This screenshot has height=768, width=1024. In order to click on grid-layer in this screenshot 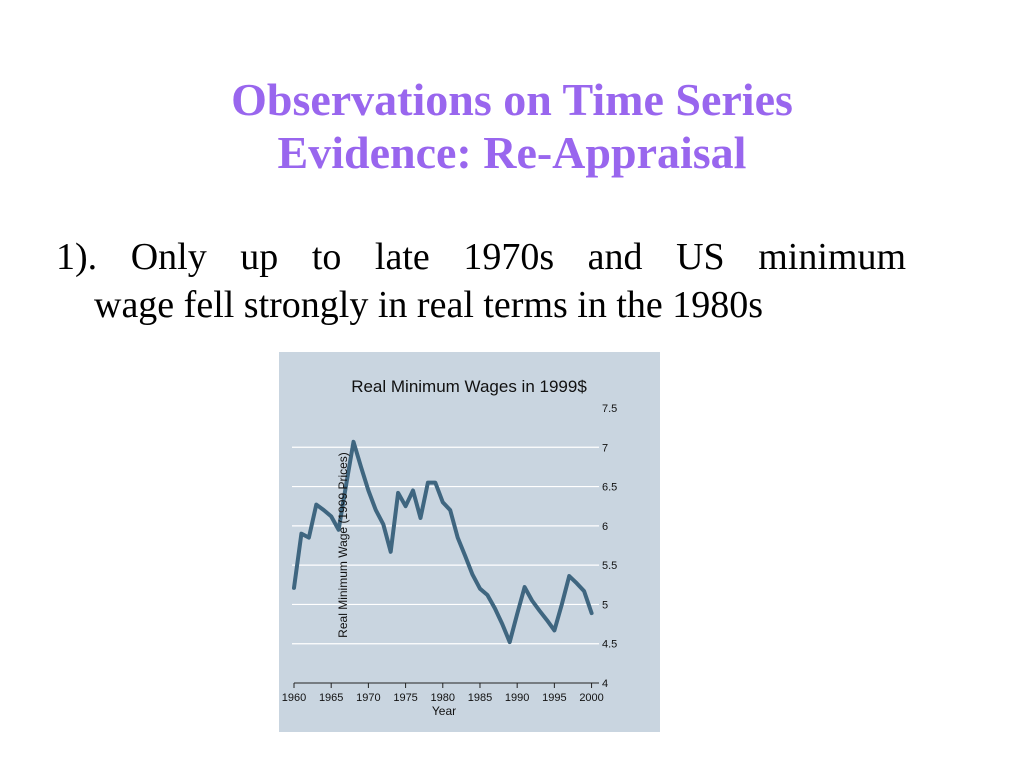, I will do `click(445, 545)`.